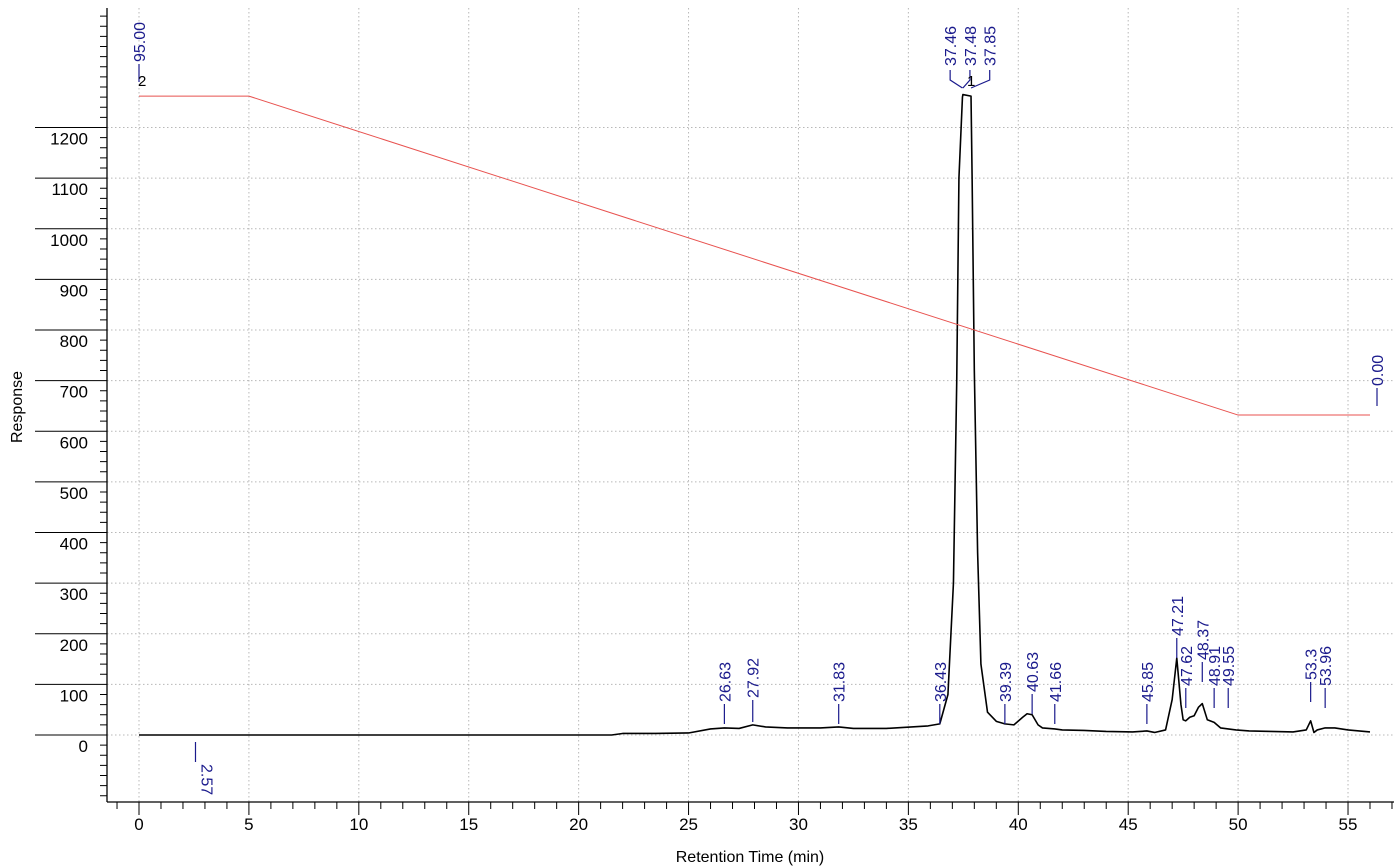 This screenshot has width=1399, height=868. I want to click on trace-marker-1: 1, so click(971, 81).